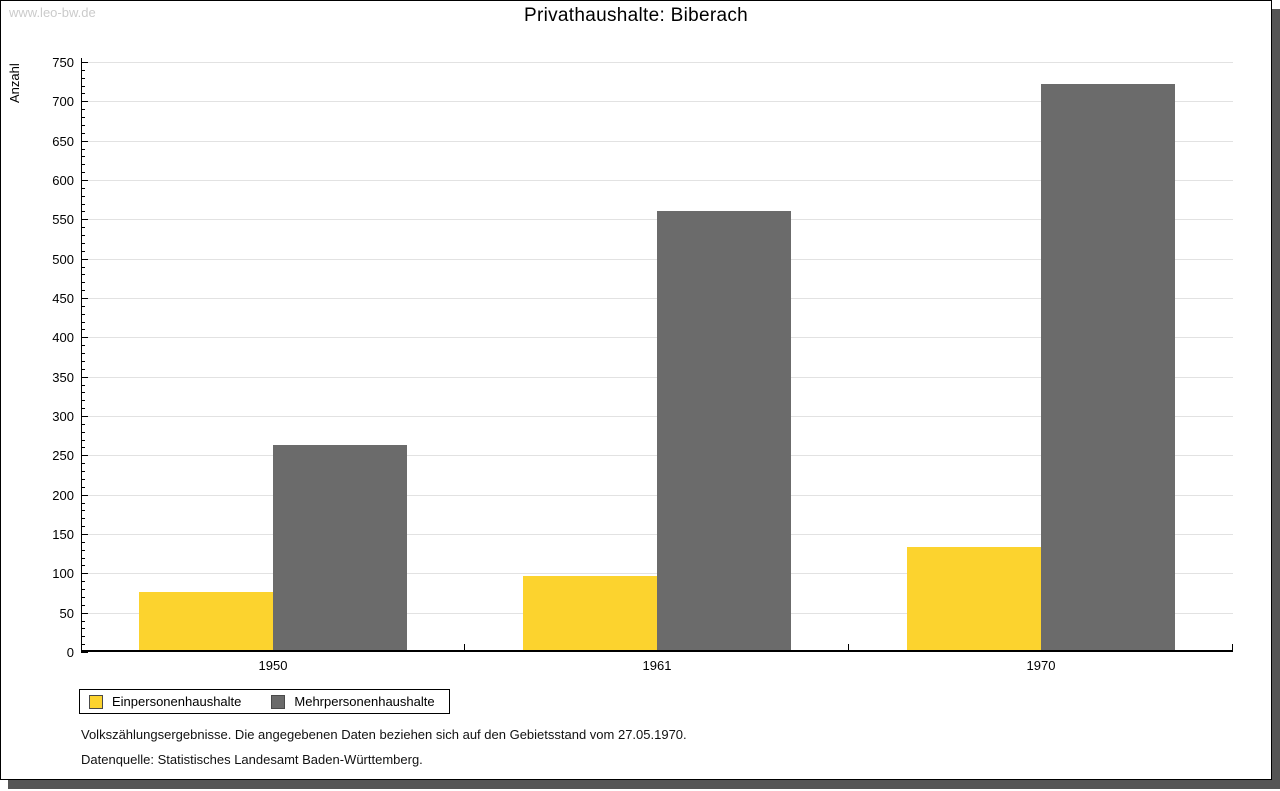 The height and width of the screenshot is (791, 1280). What do you see at coordinates (63, 377) in the screenshot?
I see `y-tick-label: 350` at bounding box center [63, 377].